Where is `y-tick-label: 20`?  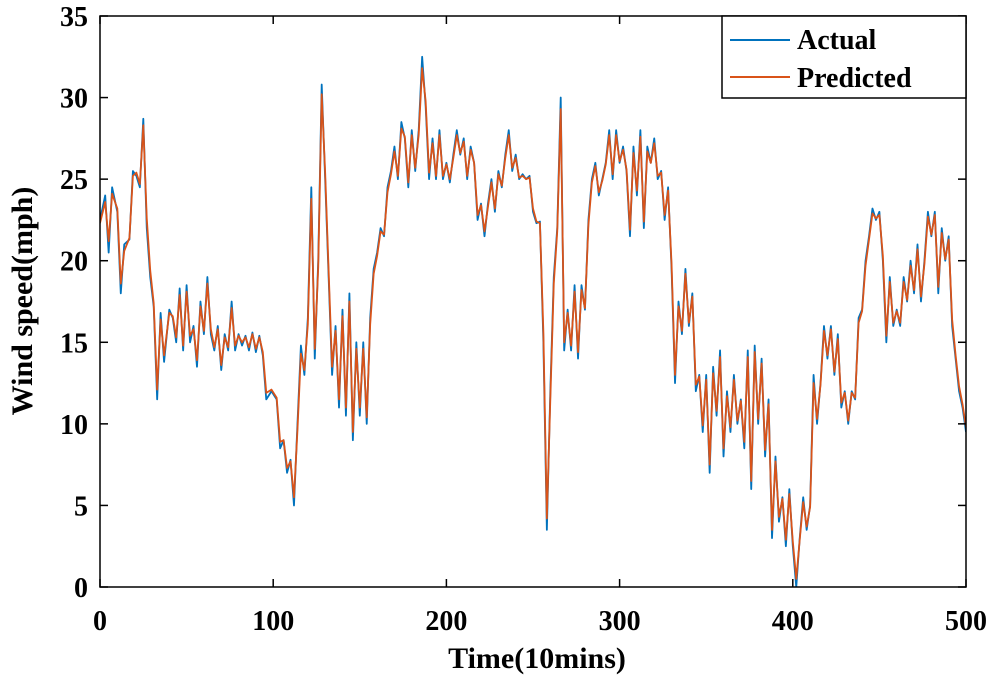
y-tick-label: 20 is located at coordinates (74, 262).